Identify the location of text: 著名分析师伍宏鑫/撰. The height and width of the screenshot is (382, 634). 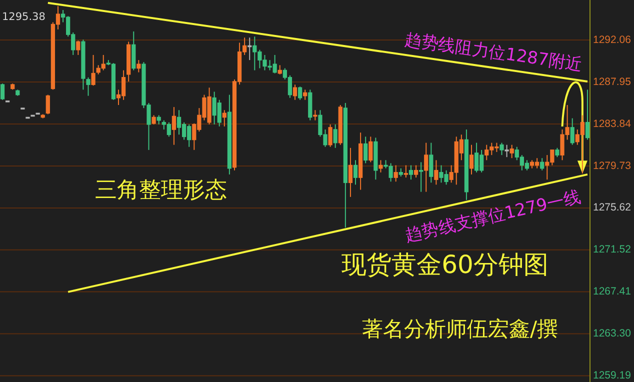
(460, 329).